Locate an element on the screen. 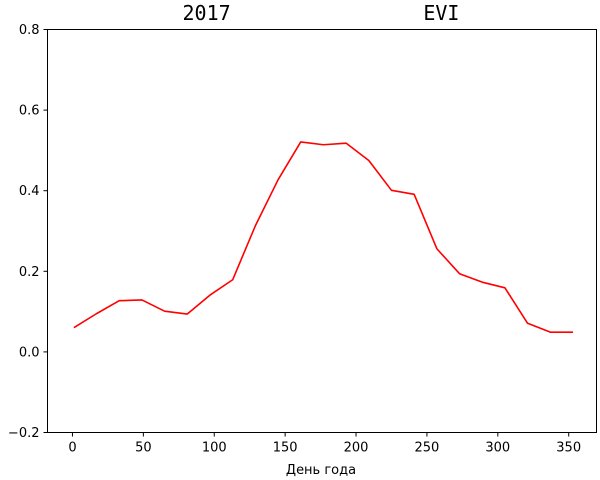  y-axis: −0.2 0.0 0.2 0.4 0.6 0.8 is located at coordinates (28, 232).